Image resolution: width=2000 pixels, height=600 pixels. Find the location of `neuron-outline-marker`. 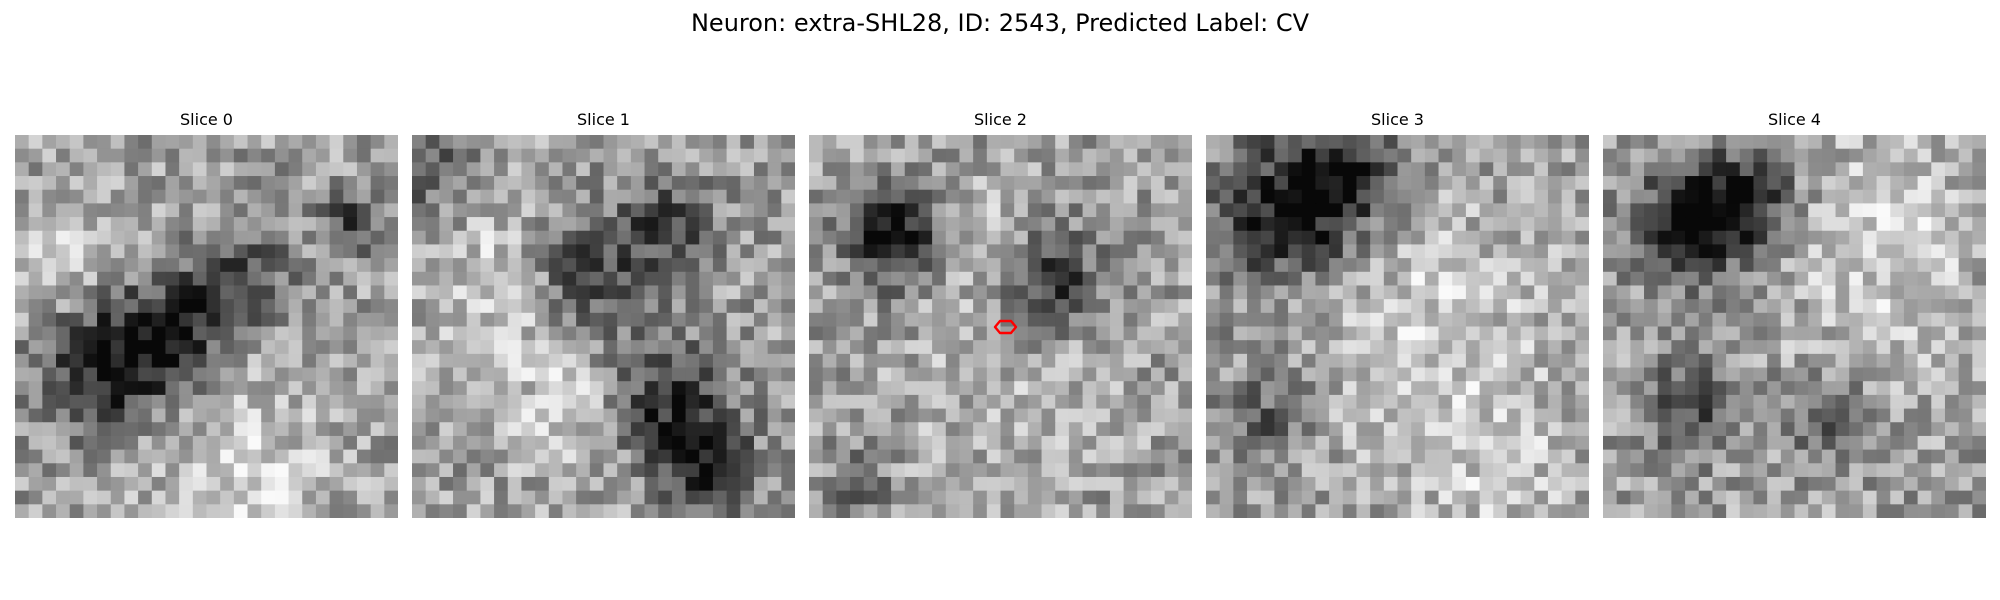

neuron-outline-marker is located at coordinates (1005, 327).